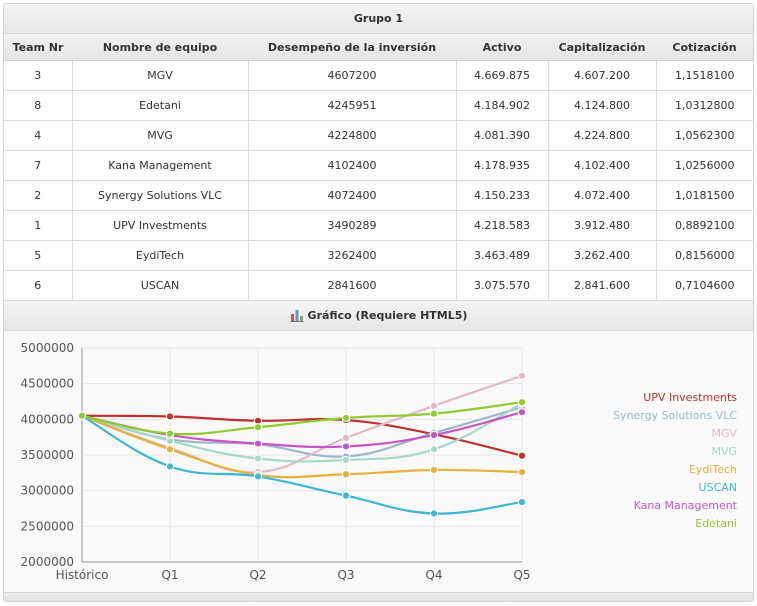 Image resolution: width=757 pixels, height=606 pixels. Describe the element at coordinates (602, 47) in the screenshot. I see `col-header-capitalization: Capitalización` at that location.